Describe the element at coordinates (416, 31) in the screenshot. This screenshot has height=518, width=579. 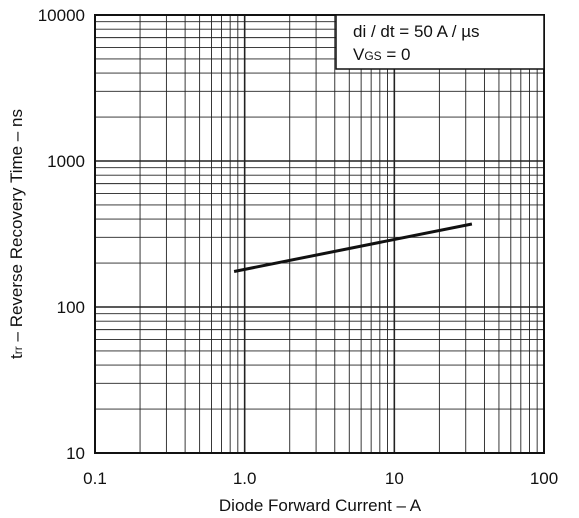
I see `annotation-line-1: di / dt = 50 A / µs` at that location.